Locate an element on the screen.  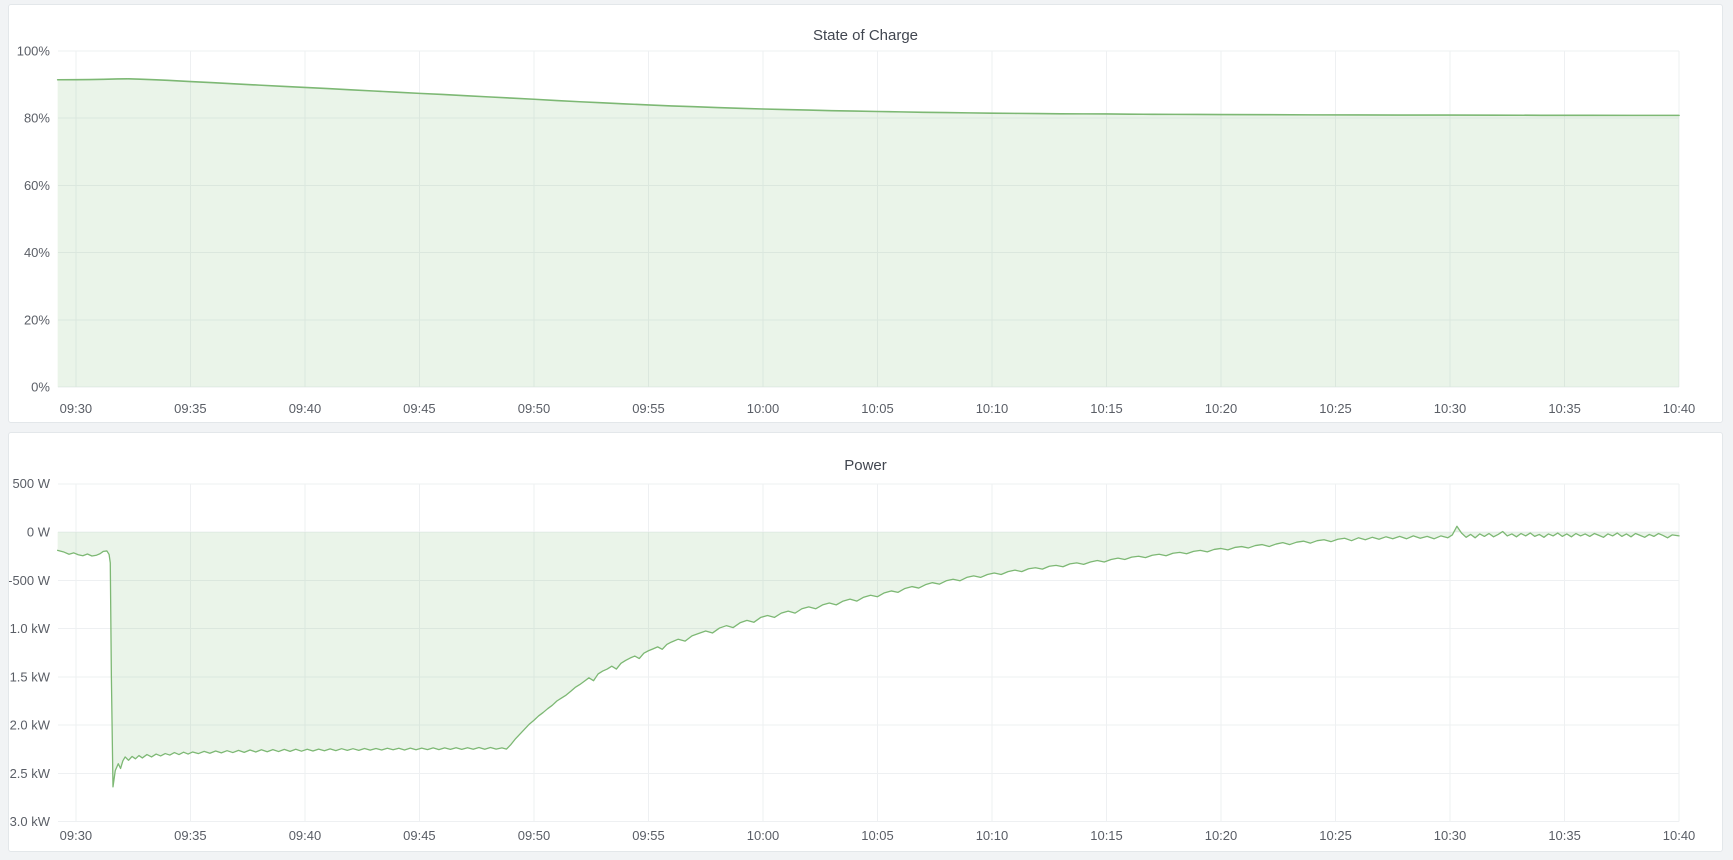
y-axis-tick-label: 0 W is located at coordinates (39, 532).